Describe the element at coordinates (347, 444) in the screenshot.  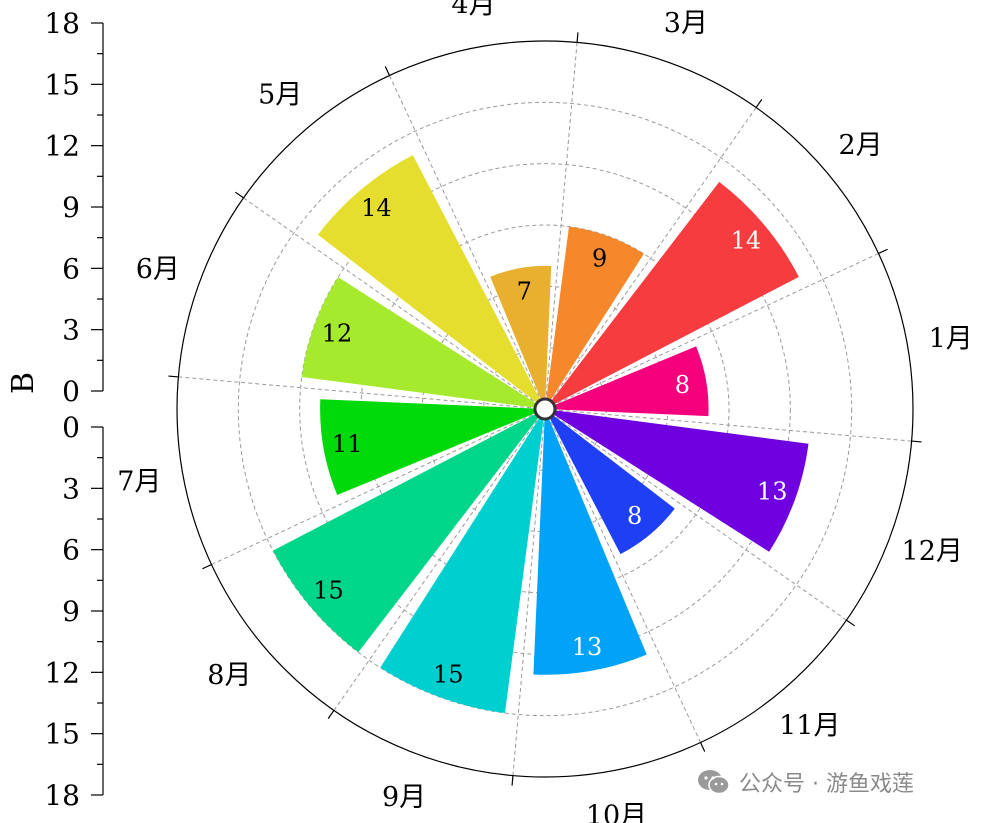
I see `value-label: 11` at that location.